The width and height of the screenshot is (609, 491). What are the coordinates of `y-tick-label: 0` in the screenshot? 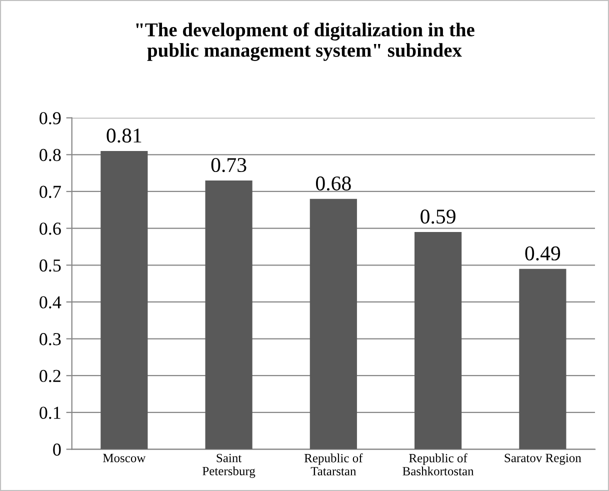 It's located at (57, 450).